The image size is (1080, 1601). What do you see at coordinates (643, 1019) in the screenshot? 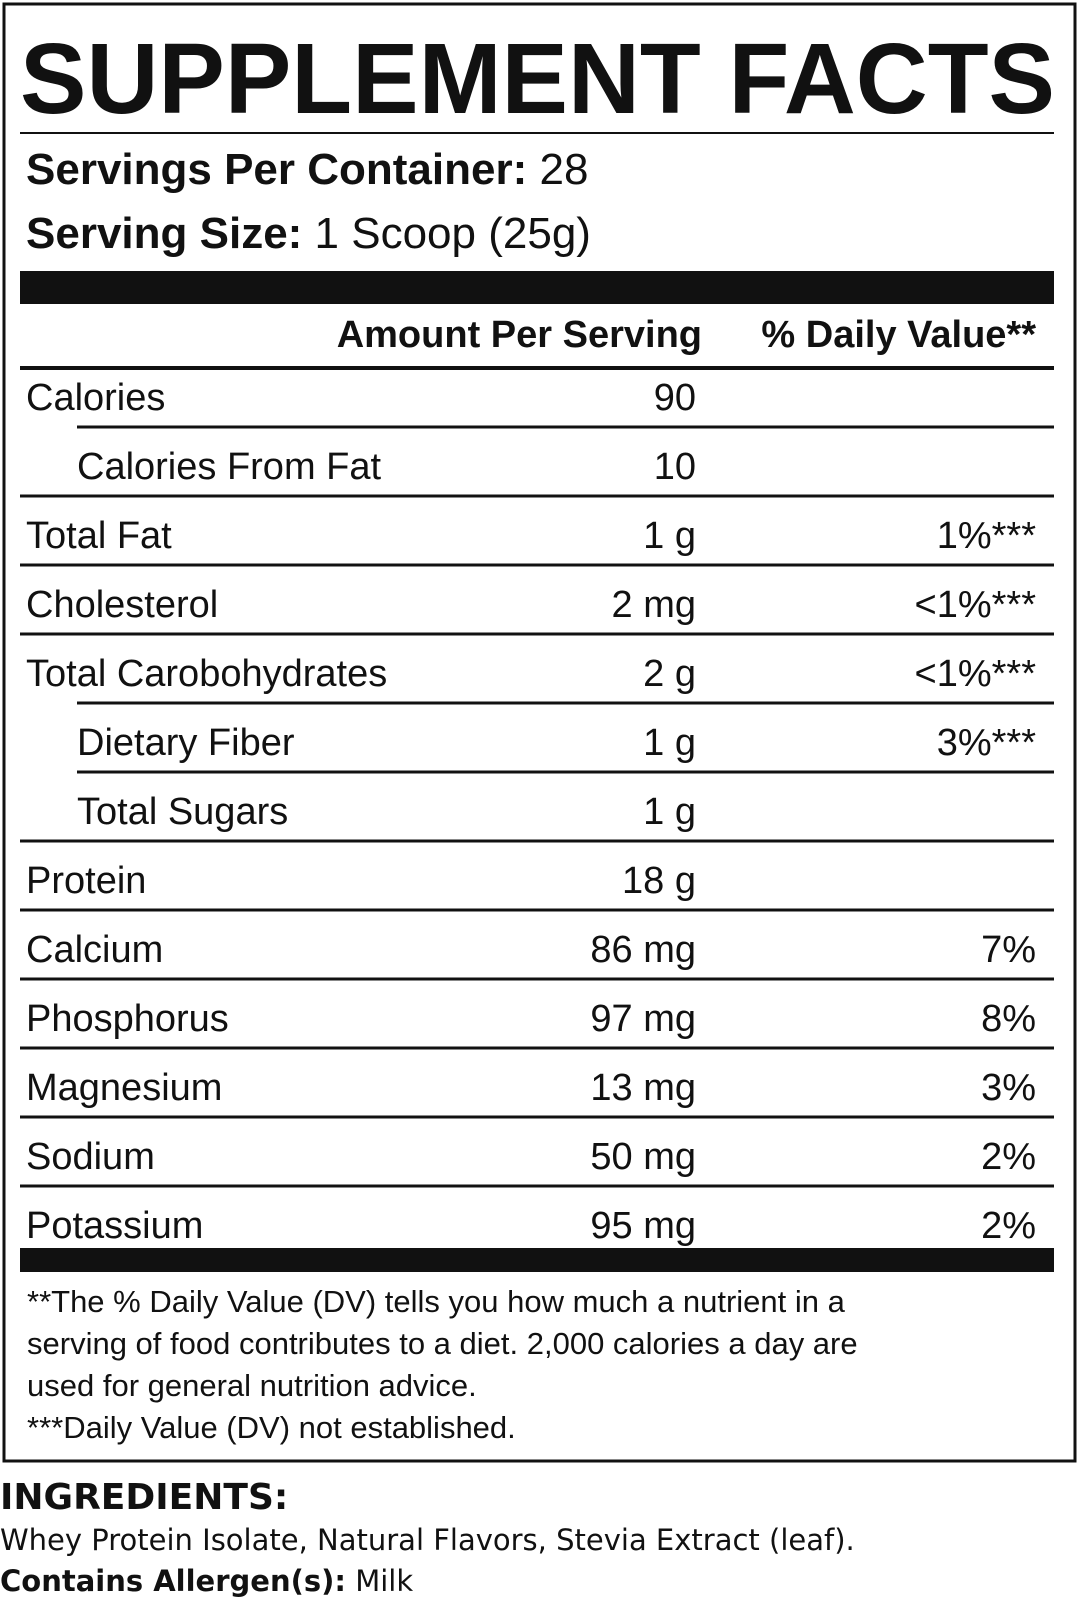
I see `nutrient-amount: 97 mg` at bounding box center [643, 1019].